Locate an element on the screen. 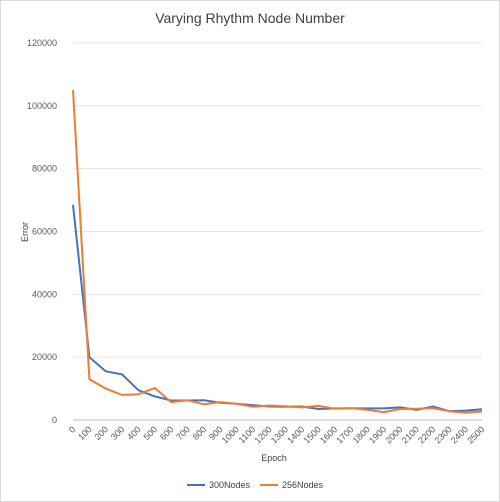  x-tick-label: 600 is located at coordinates (167, 433).